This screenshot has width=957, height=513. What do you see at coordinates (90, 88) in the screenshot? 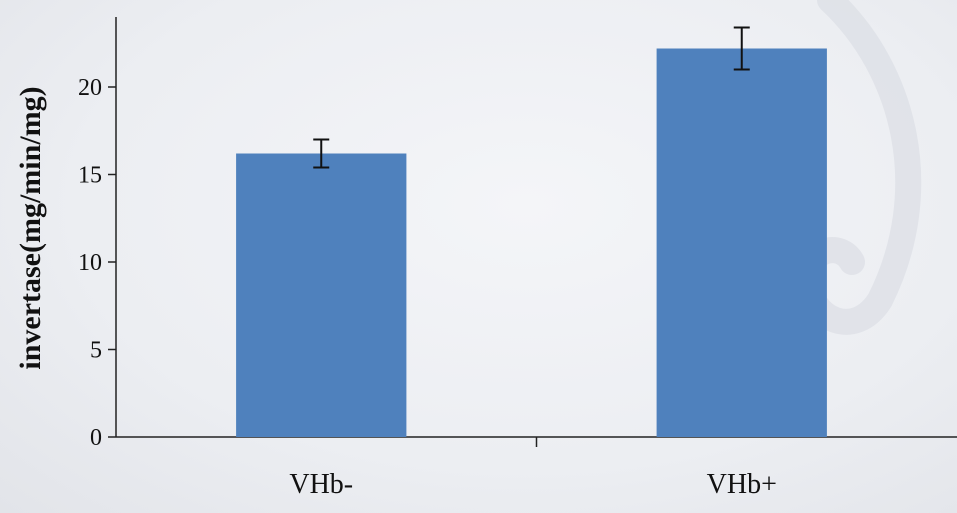
I see `y-tick-label: 20` at bounding box center [90, 88].